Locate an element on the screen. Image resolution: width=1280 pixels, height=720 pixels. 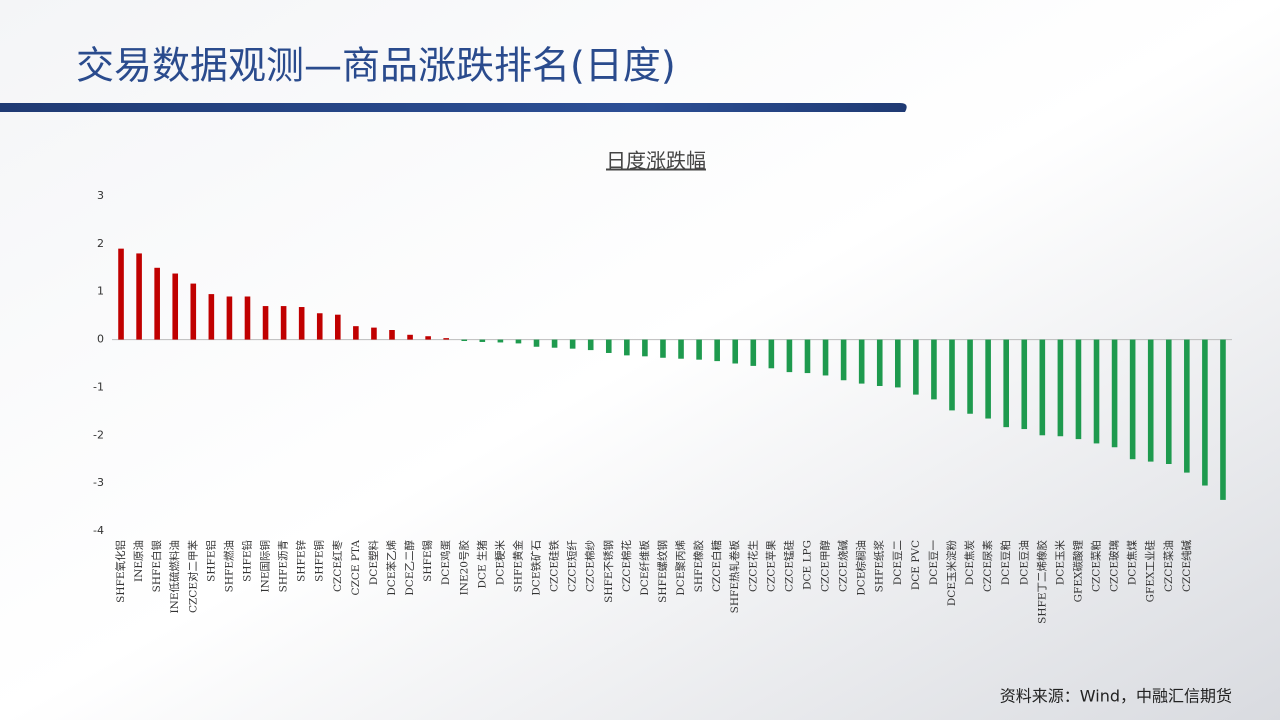
x-tick-label: DCE聚丙烯 is located at coordinates (680, 568).